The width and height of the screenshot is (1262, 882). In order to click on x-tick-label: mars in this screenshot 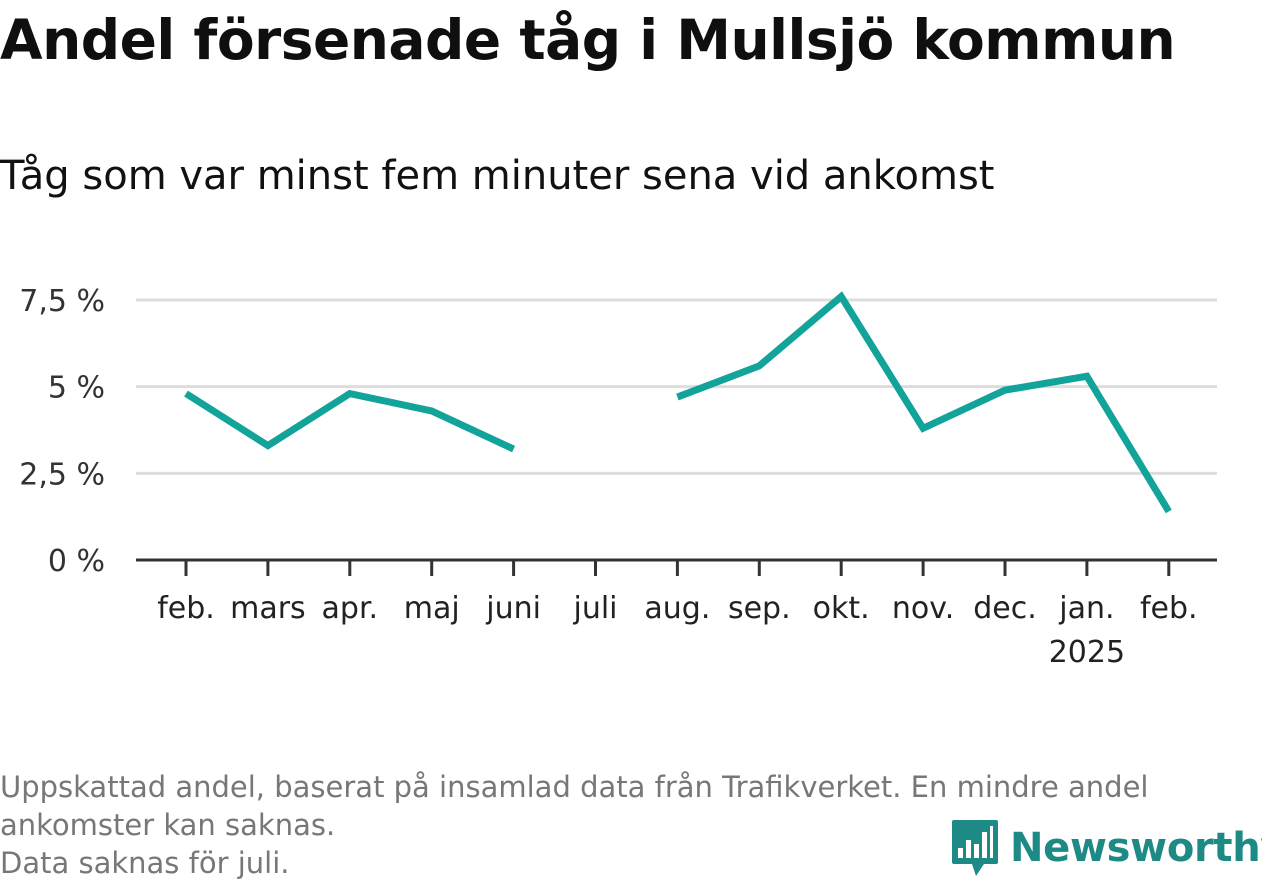, I will do `click(268, 608)`.